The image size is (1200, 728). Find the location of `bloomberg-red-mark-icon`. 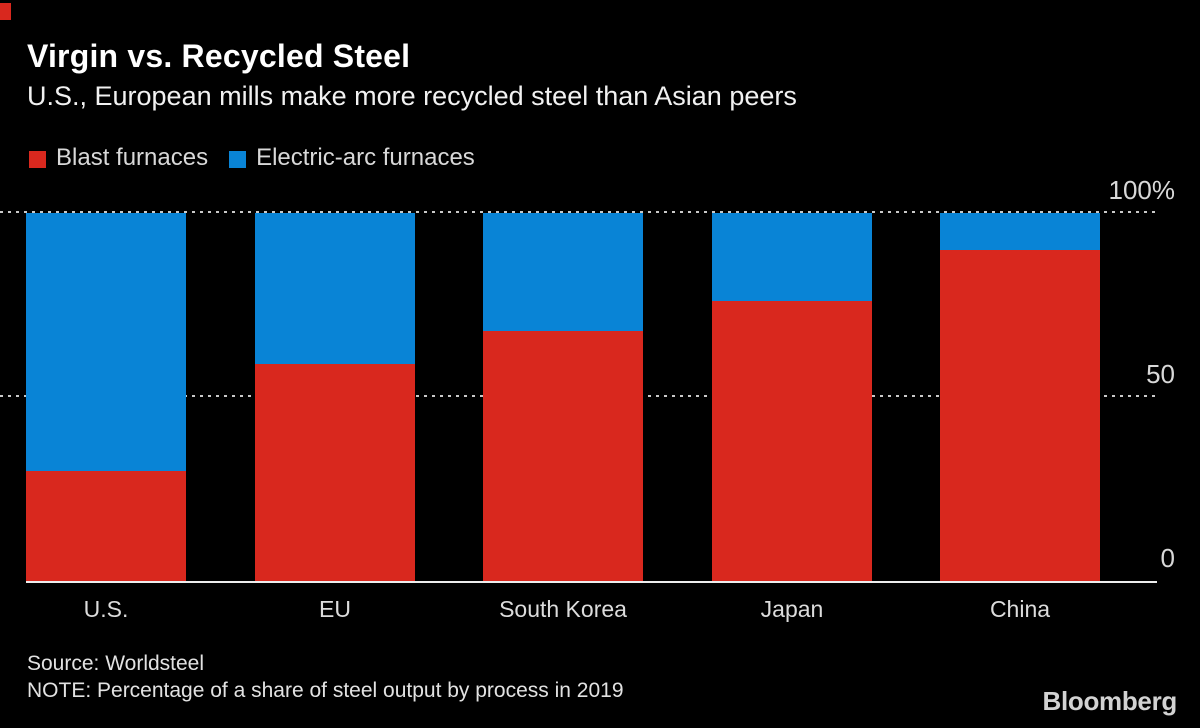

bloomberg-red-mark-icon is located at coordinates (5, 11).